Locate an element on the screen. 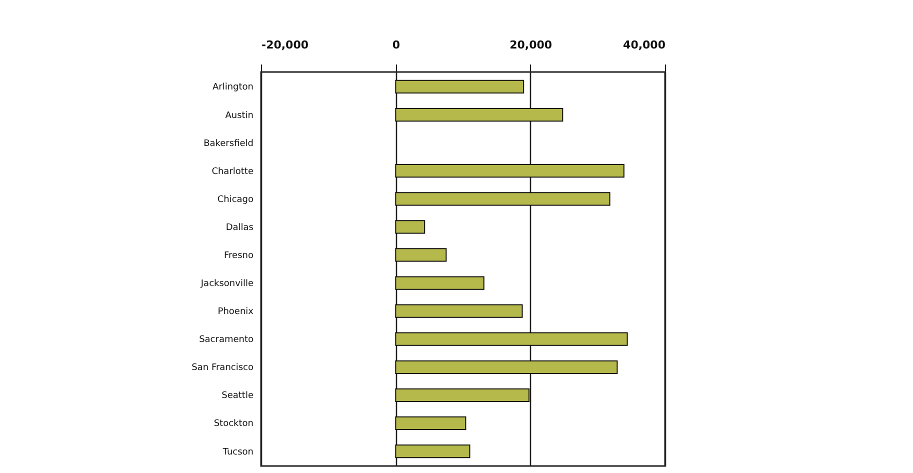 The height and width of the screenshot is (473, 913). y-tick-label: Sacramento is located at coordinates (226, 340).